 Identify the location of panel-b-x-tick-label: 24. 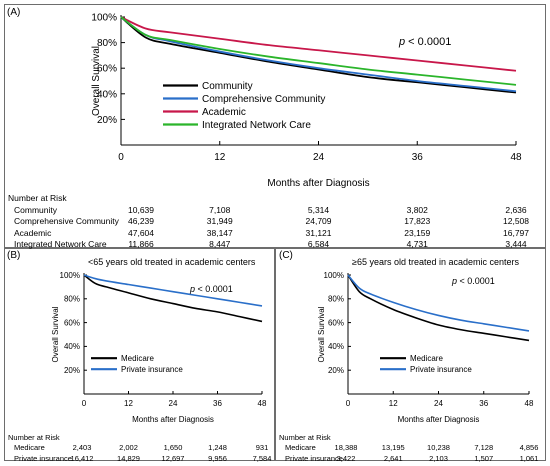
(173, 403).